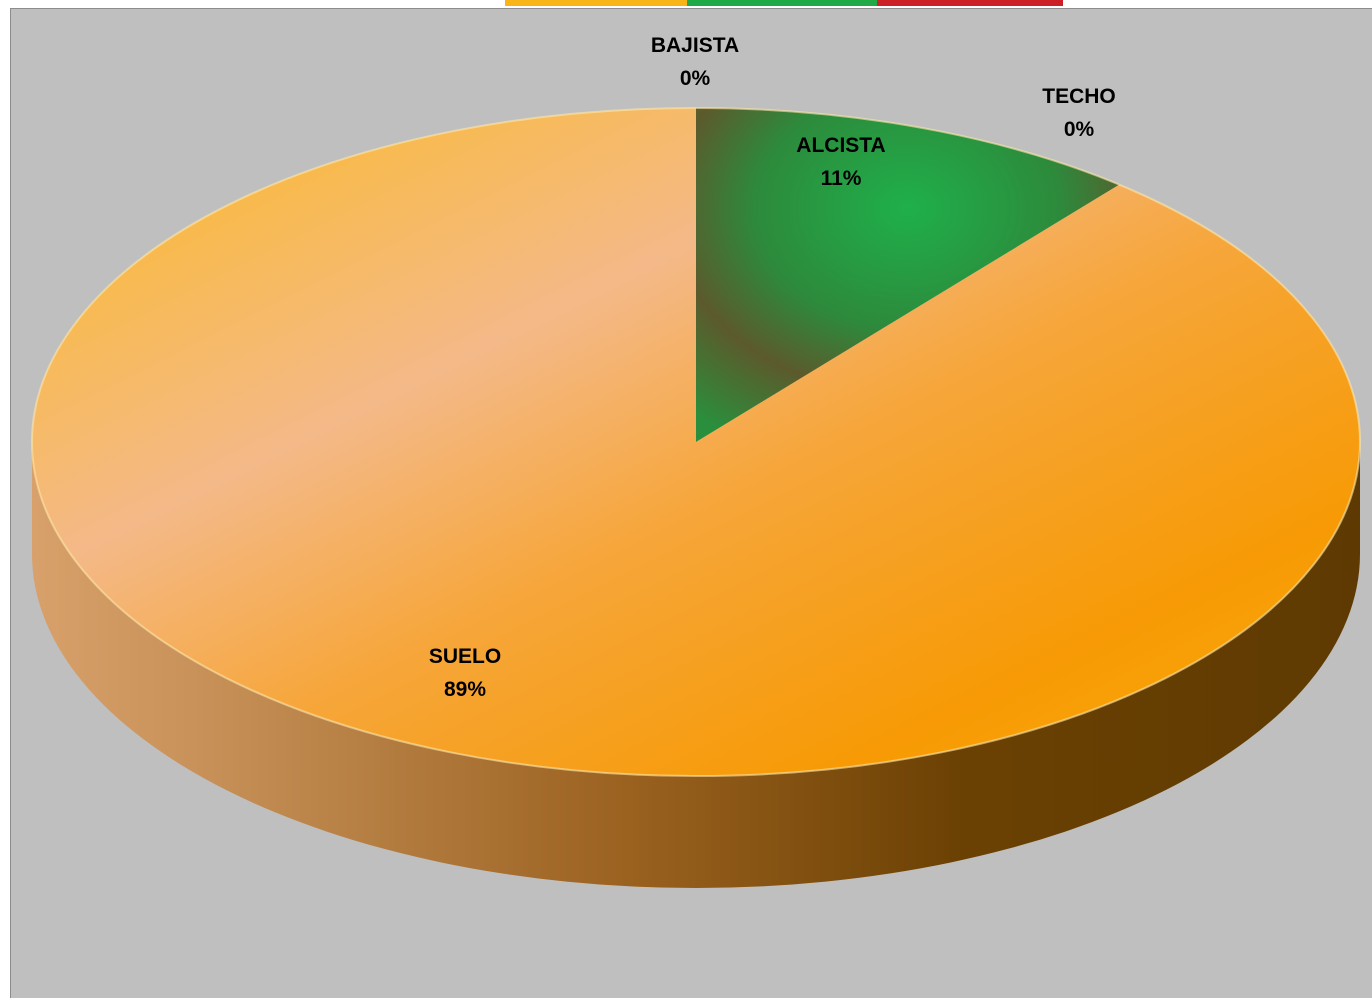 The width and height of the screenshot is (1372, 998). I want to click on label-suelo-name: SUELO, so click(465, 656).